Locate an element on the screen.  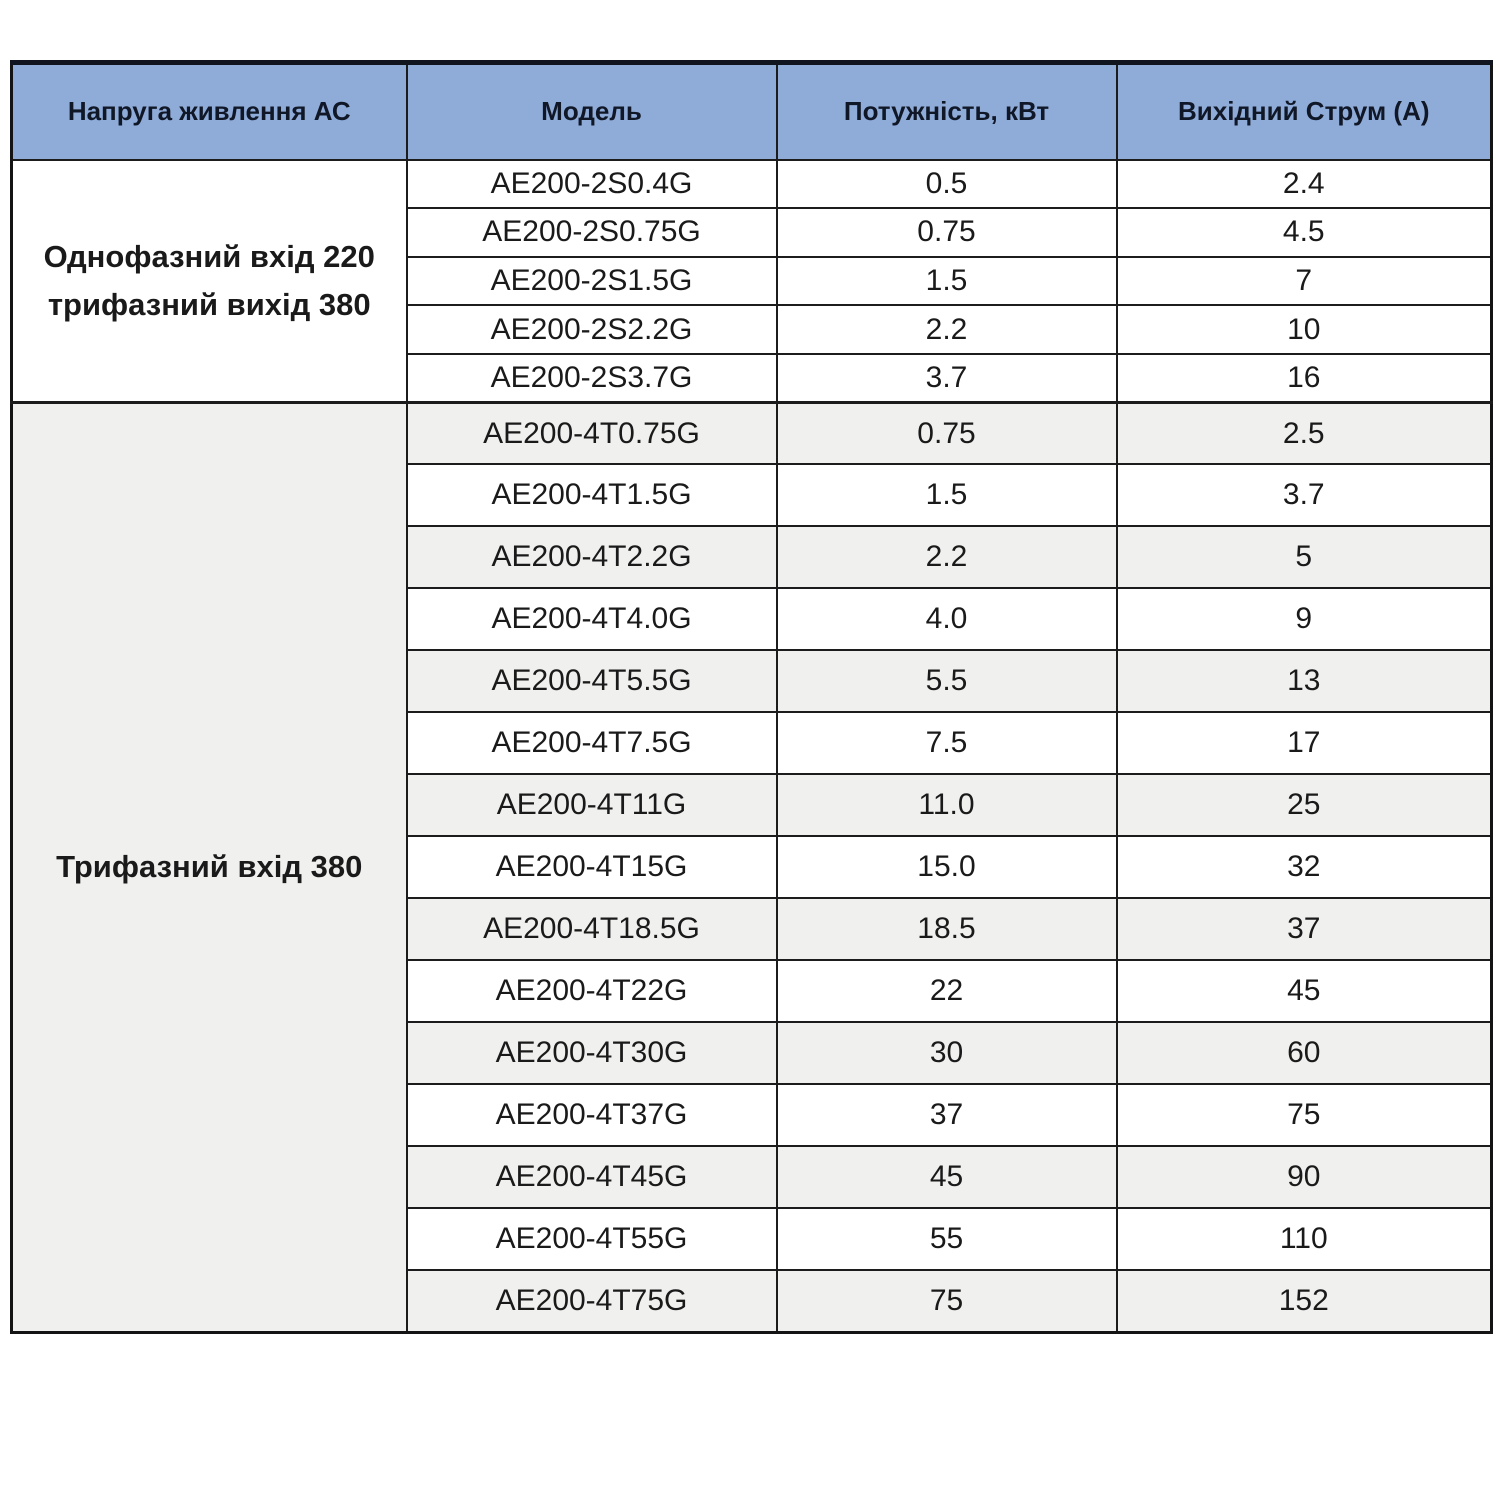
current-cell: 60 is located at coordinates (1304, 1053).